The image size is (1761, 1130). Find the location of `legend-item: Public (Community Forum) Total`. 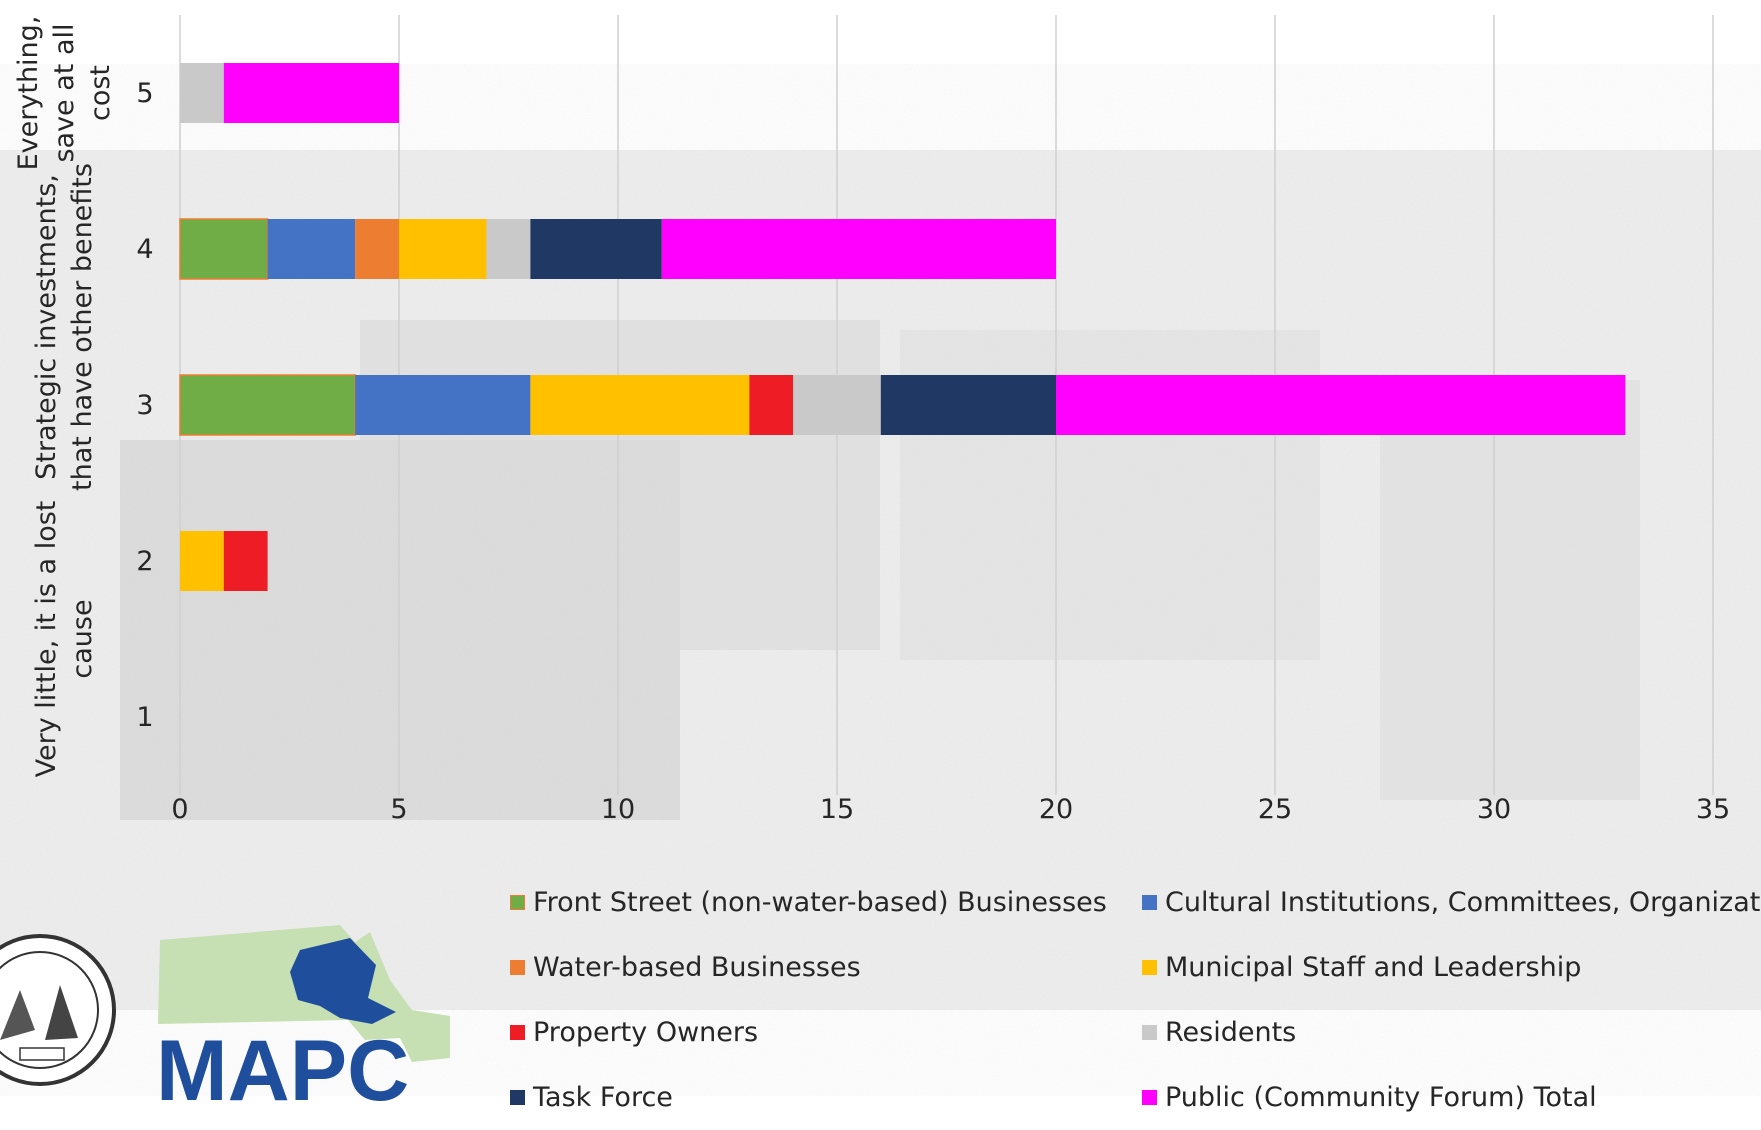

legend-item: Public (Community Forum) Total is located at coordinates (1451, 1097).